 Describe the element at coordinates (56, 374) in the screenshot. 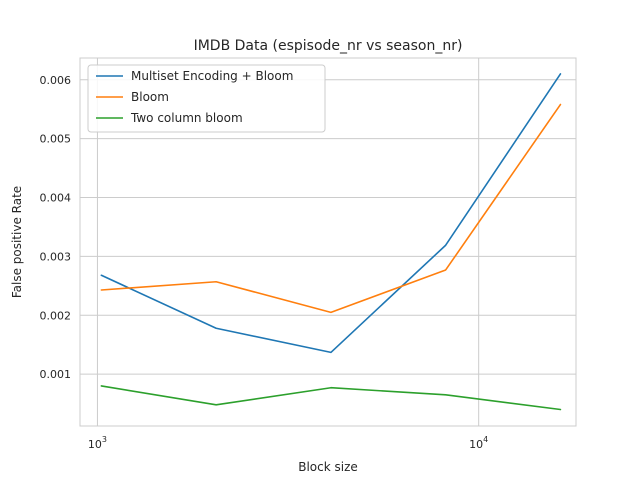

I see `y-tick-label: 0.001` at that location.